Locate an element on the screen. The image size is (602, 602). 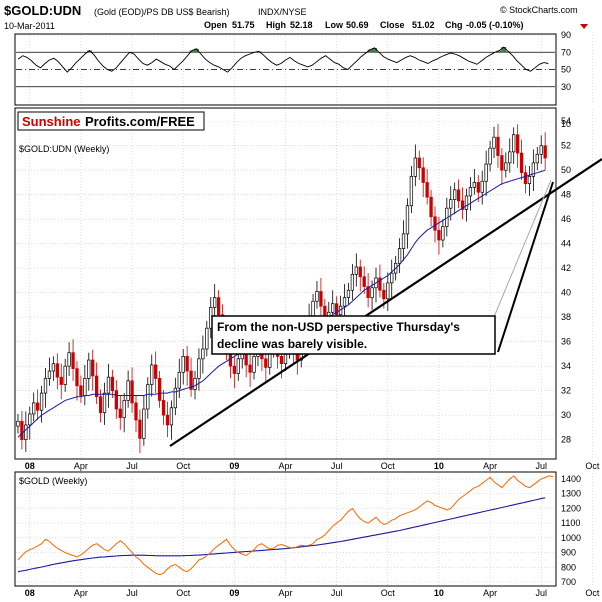
annotation-line1: From the non-USD perspective Thursday's is located at coordinates (338, 327).